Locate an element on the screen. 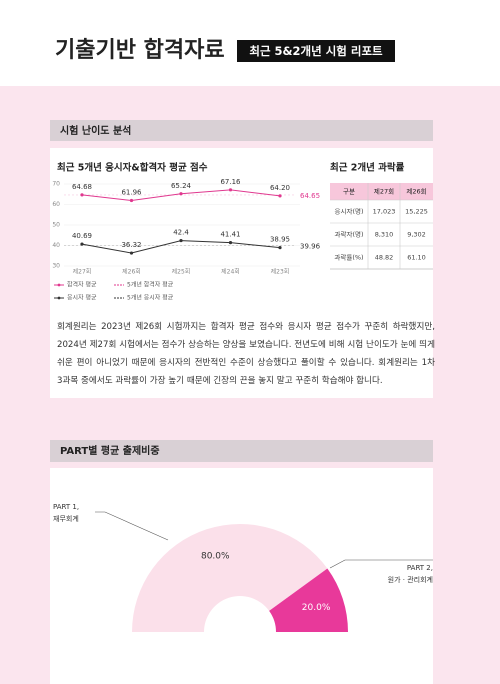 This screenshot has height=684, width=500. data-label: 36.32 is located at coordinates (131, 245).